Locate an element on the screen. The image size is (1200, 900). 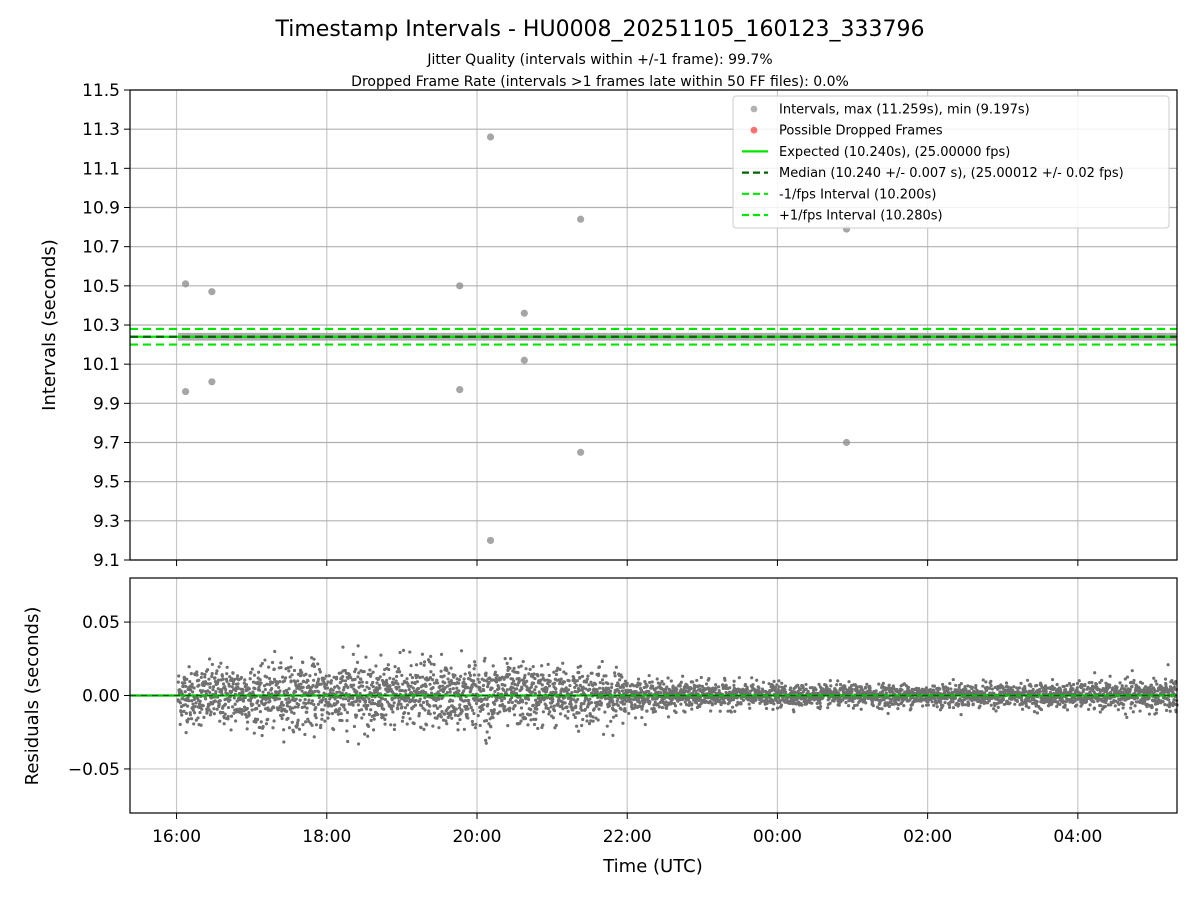
bottom-y-tick-label: 0.05 is located at coordinates (101, 623).